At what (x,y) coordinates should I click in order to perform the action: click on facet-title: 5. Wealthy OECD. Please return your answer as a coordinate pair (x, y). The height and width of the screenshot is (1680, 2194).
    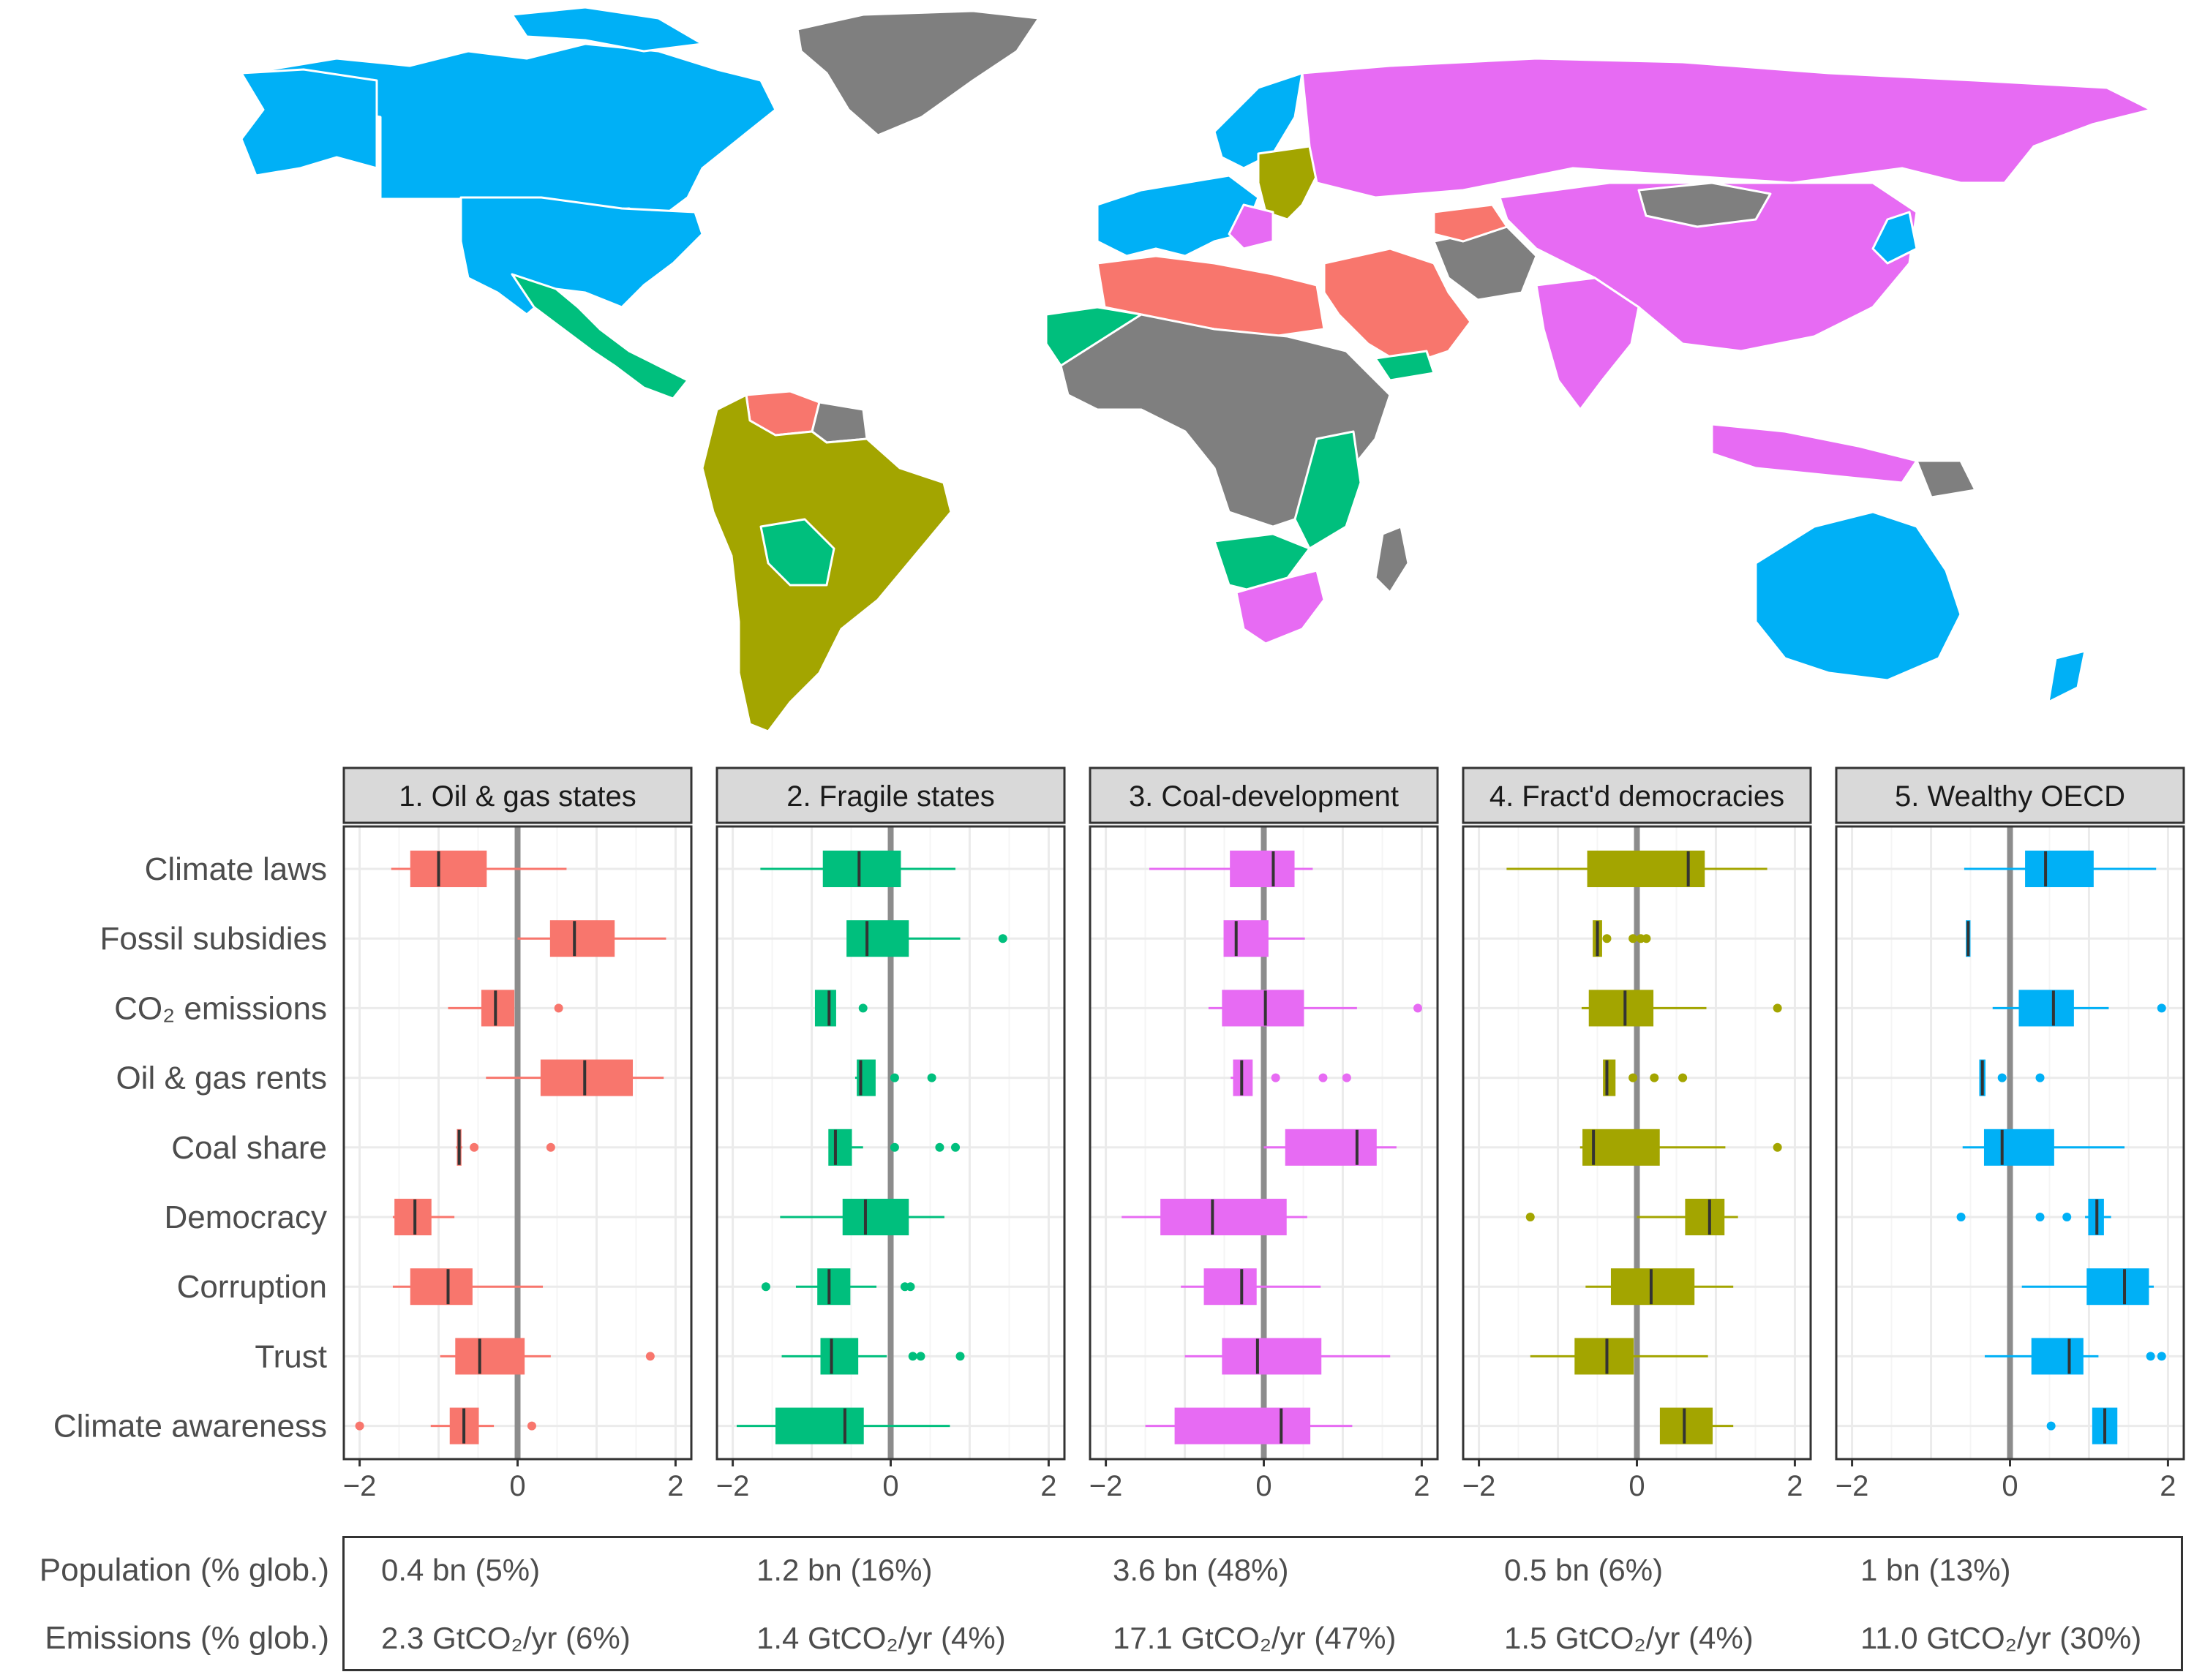
    Looking at the image, I should click on (2010, 797).